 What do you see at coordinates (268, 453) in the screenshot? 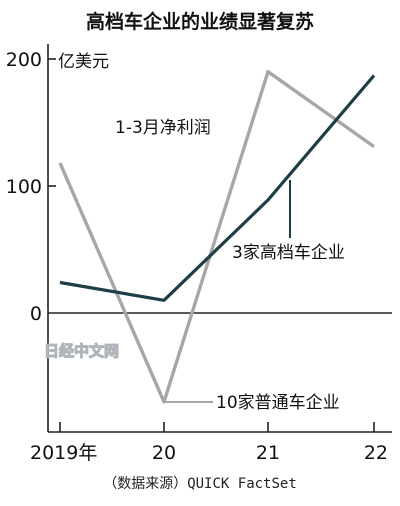
I see `x-tick-label: 21` at bounding box center [268, 453].